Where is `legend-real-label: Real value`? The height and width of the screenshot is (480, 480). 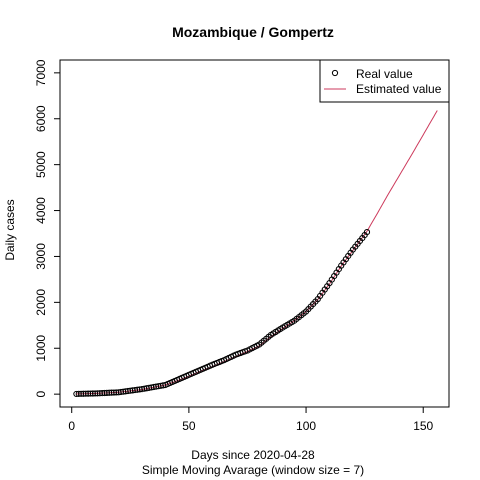 legend-real-label: Real value is located at coordinates (384, 74).